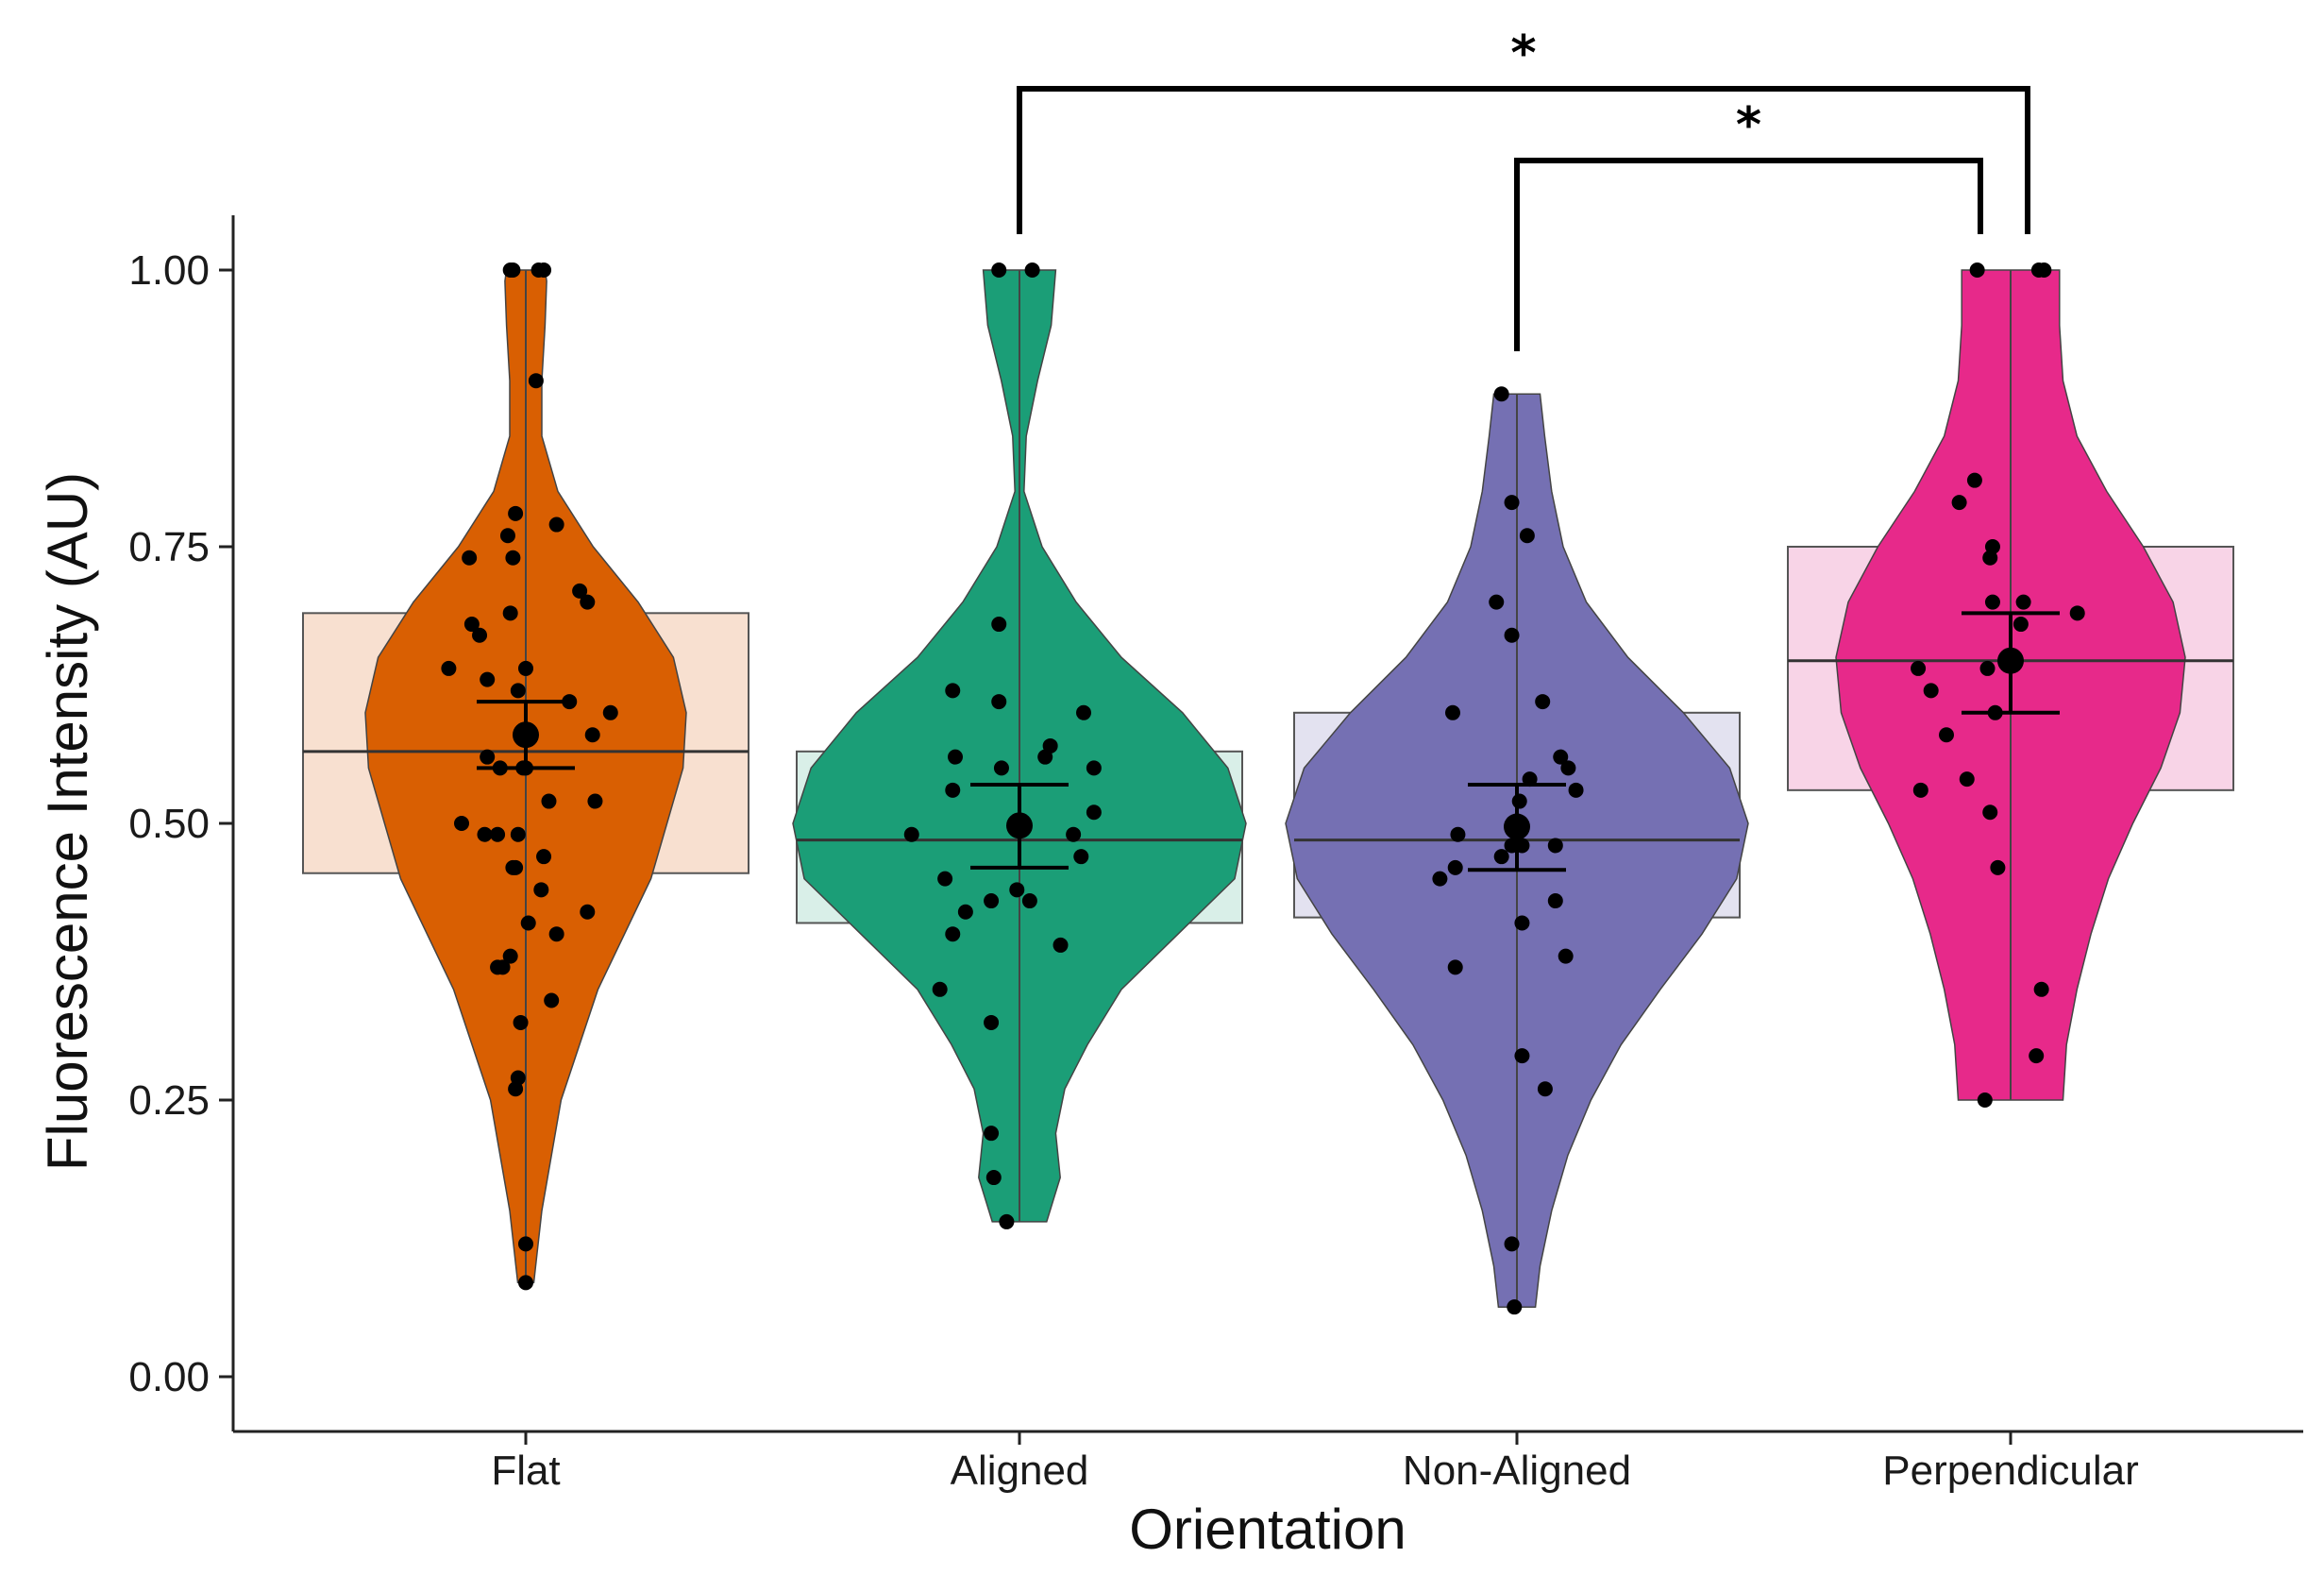 The image size is (2324, 1575). I want to click on x-tick-label: Flat, so click(525, 1471).